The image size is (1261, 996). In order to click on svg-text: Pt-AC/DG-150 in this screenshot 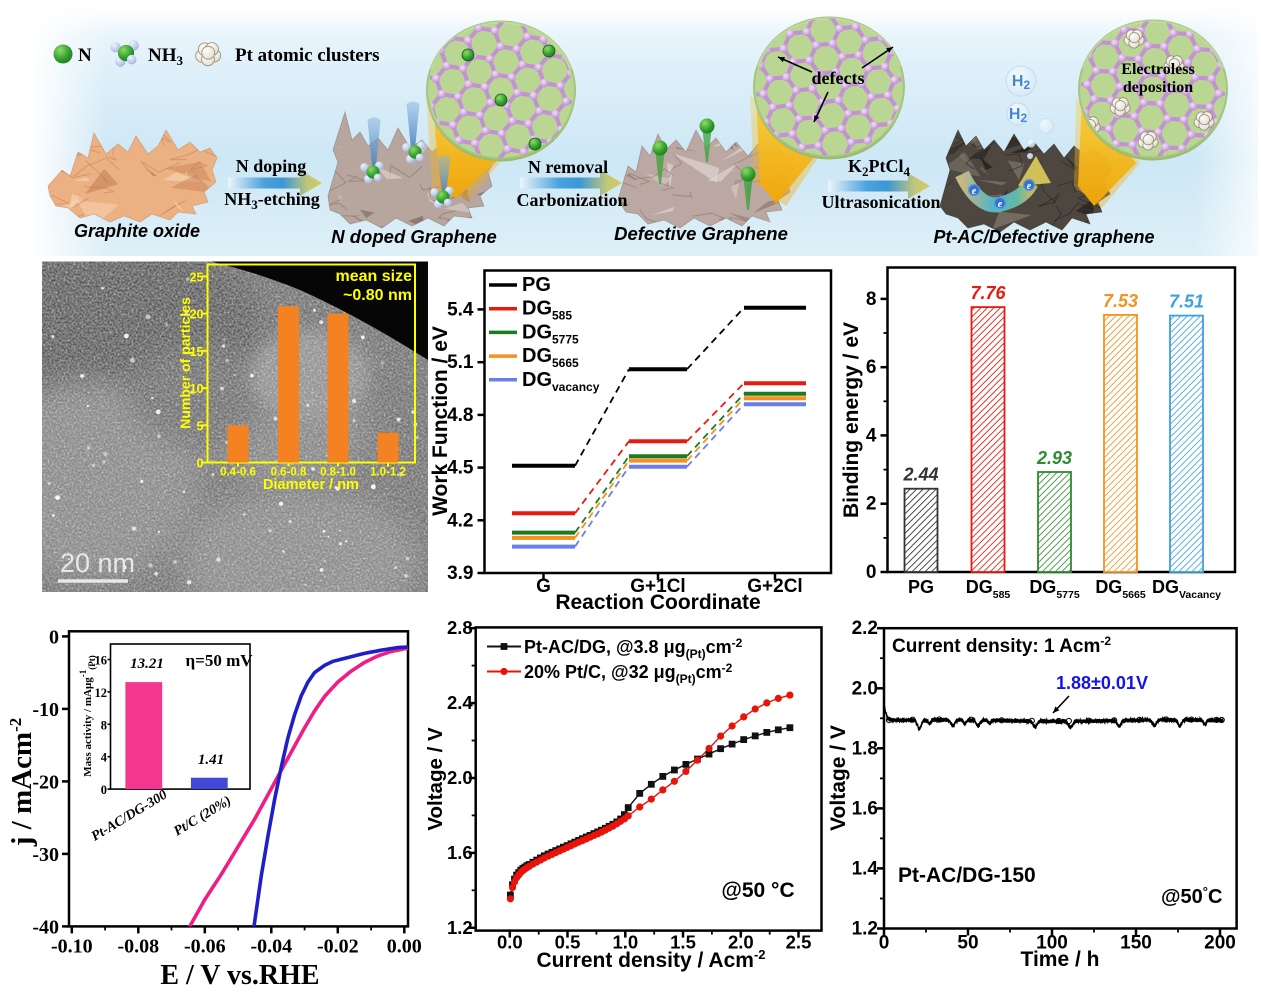, I will do `click(967, 875)`.